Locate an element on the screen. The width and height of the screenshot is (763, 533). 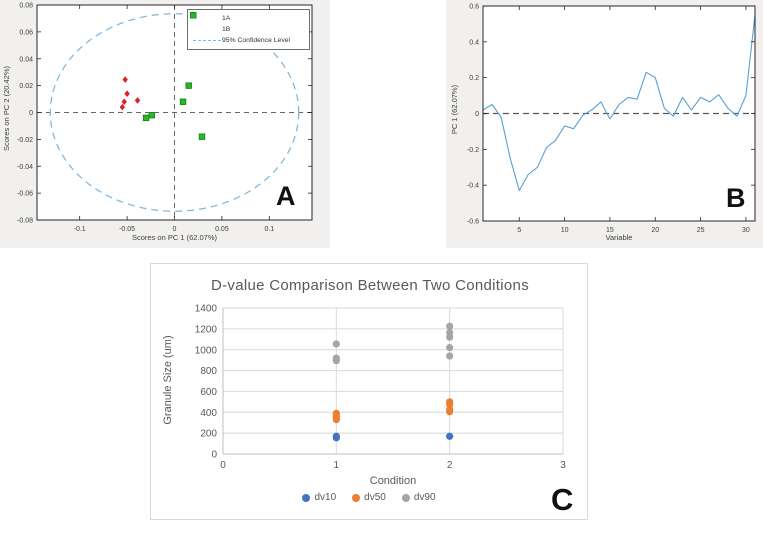
svg-text: -0.05 is located at coordinates (127, 229).